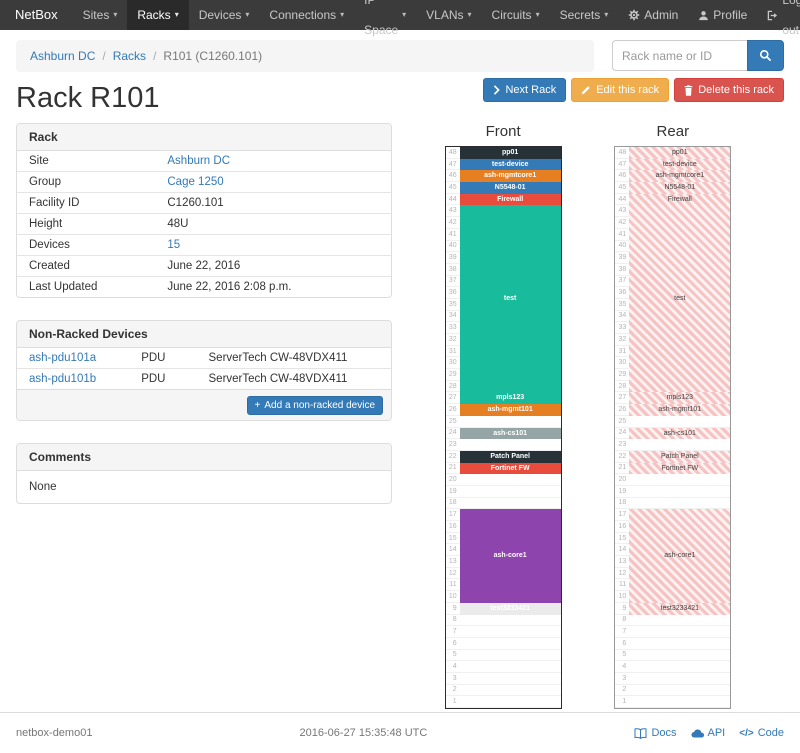  What do you see at coordinates (510, 456) in the screenshot?
I see `rack-device-front-patch-panel: Patch Panel` at bounding box center [510, 456].